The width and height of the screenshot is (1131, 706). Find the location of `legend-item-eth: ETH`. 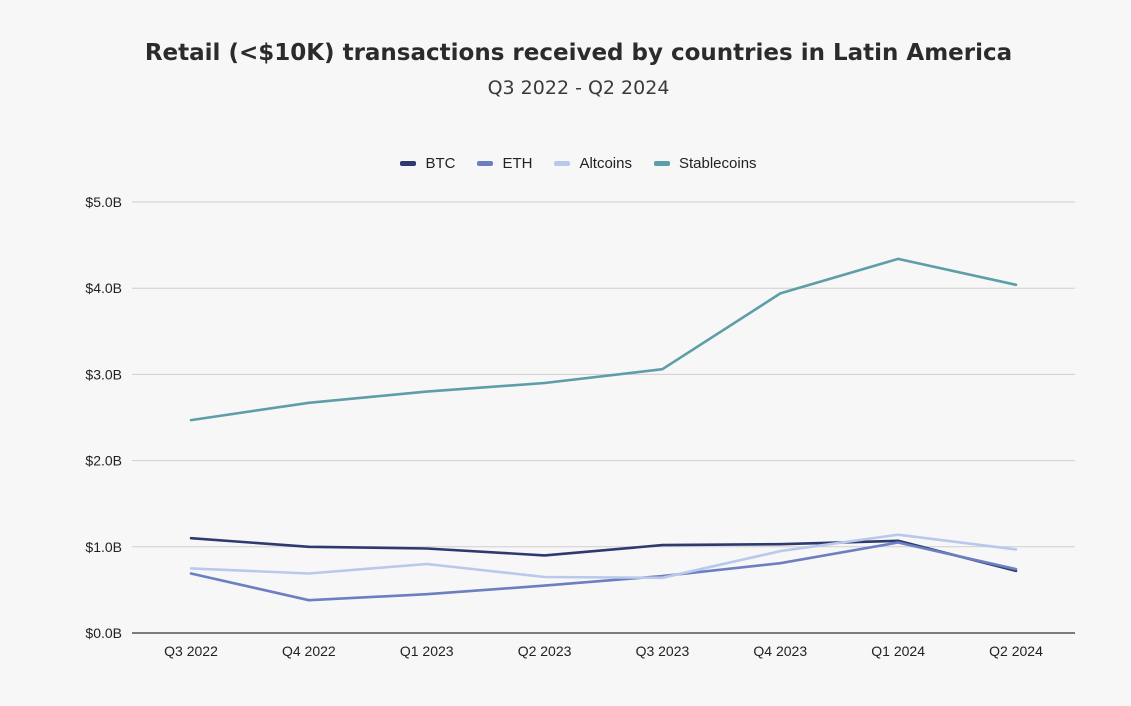

legend-item-eth: ETH is located at coordinates (504, 163).